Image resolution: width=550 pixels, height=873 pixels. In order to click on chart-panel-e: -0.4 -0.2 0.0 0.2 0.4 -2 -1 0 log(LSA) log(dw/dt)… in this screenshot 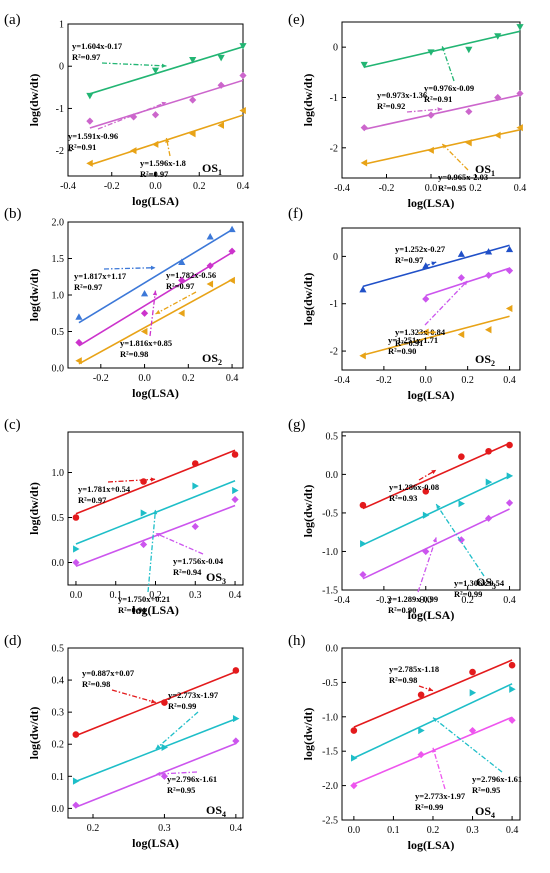, I will do `click(407, 111)`.